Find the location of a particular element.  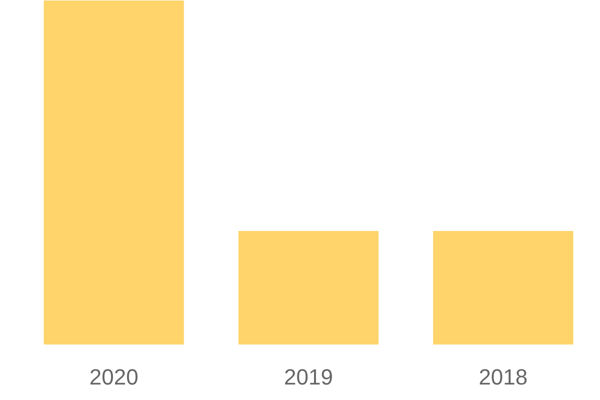

x-tick-label: 2018 is located at coordinates (503, 377).